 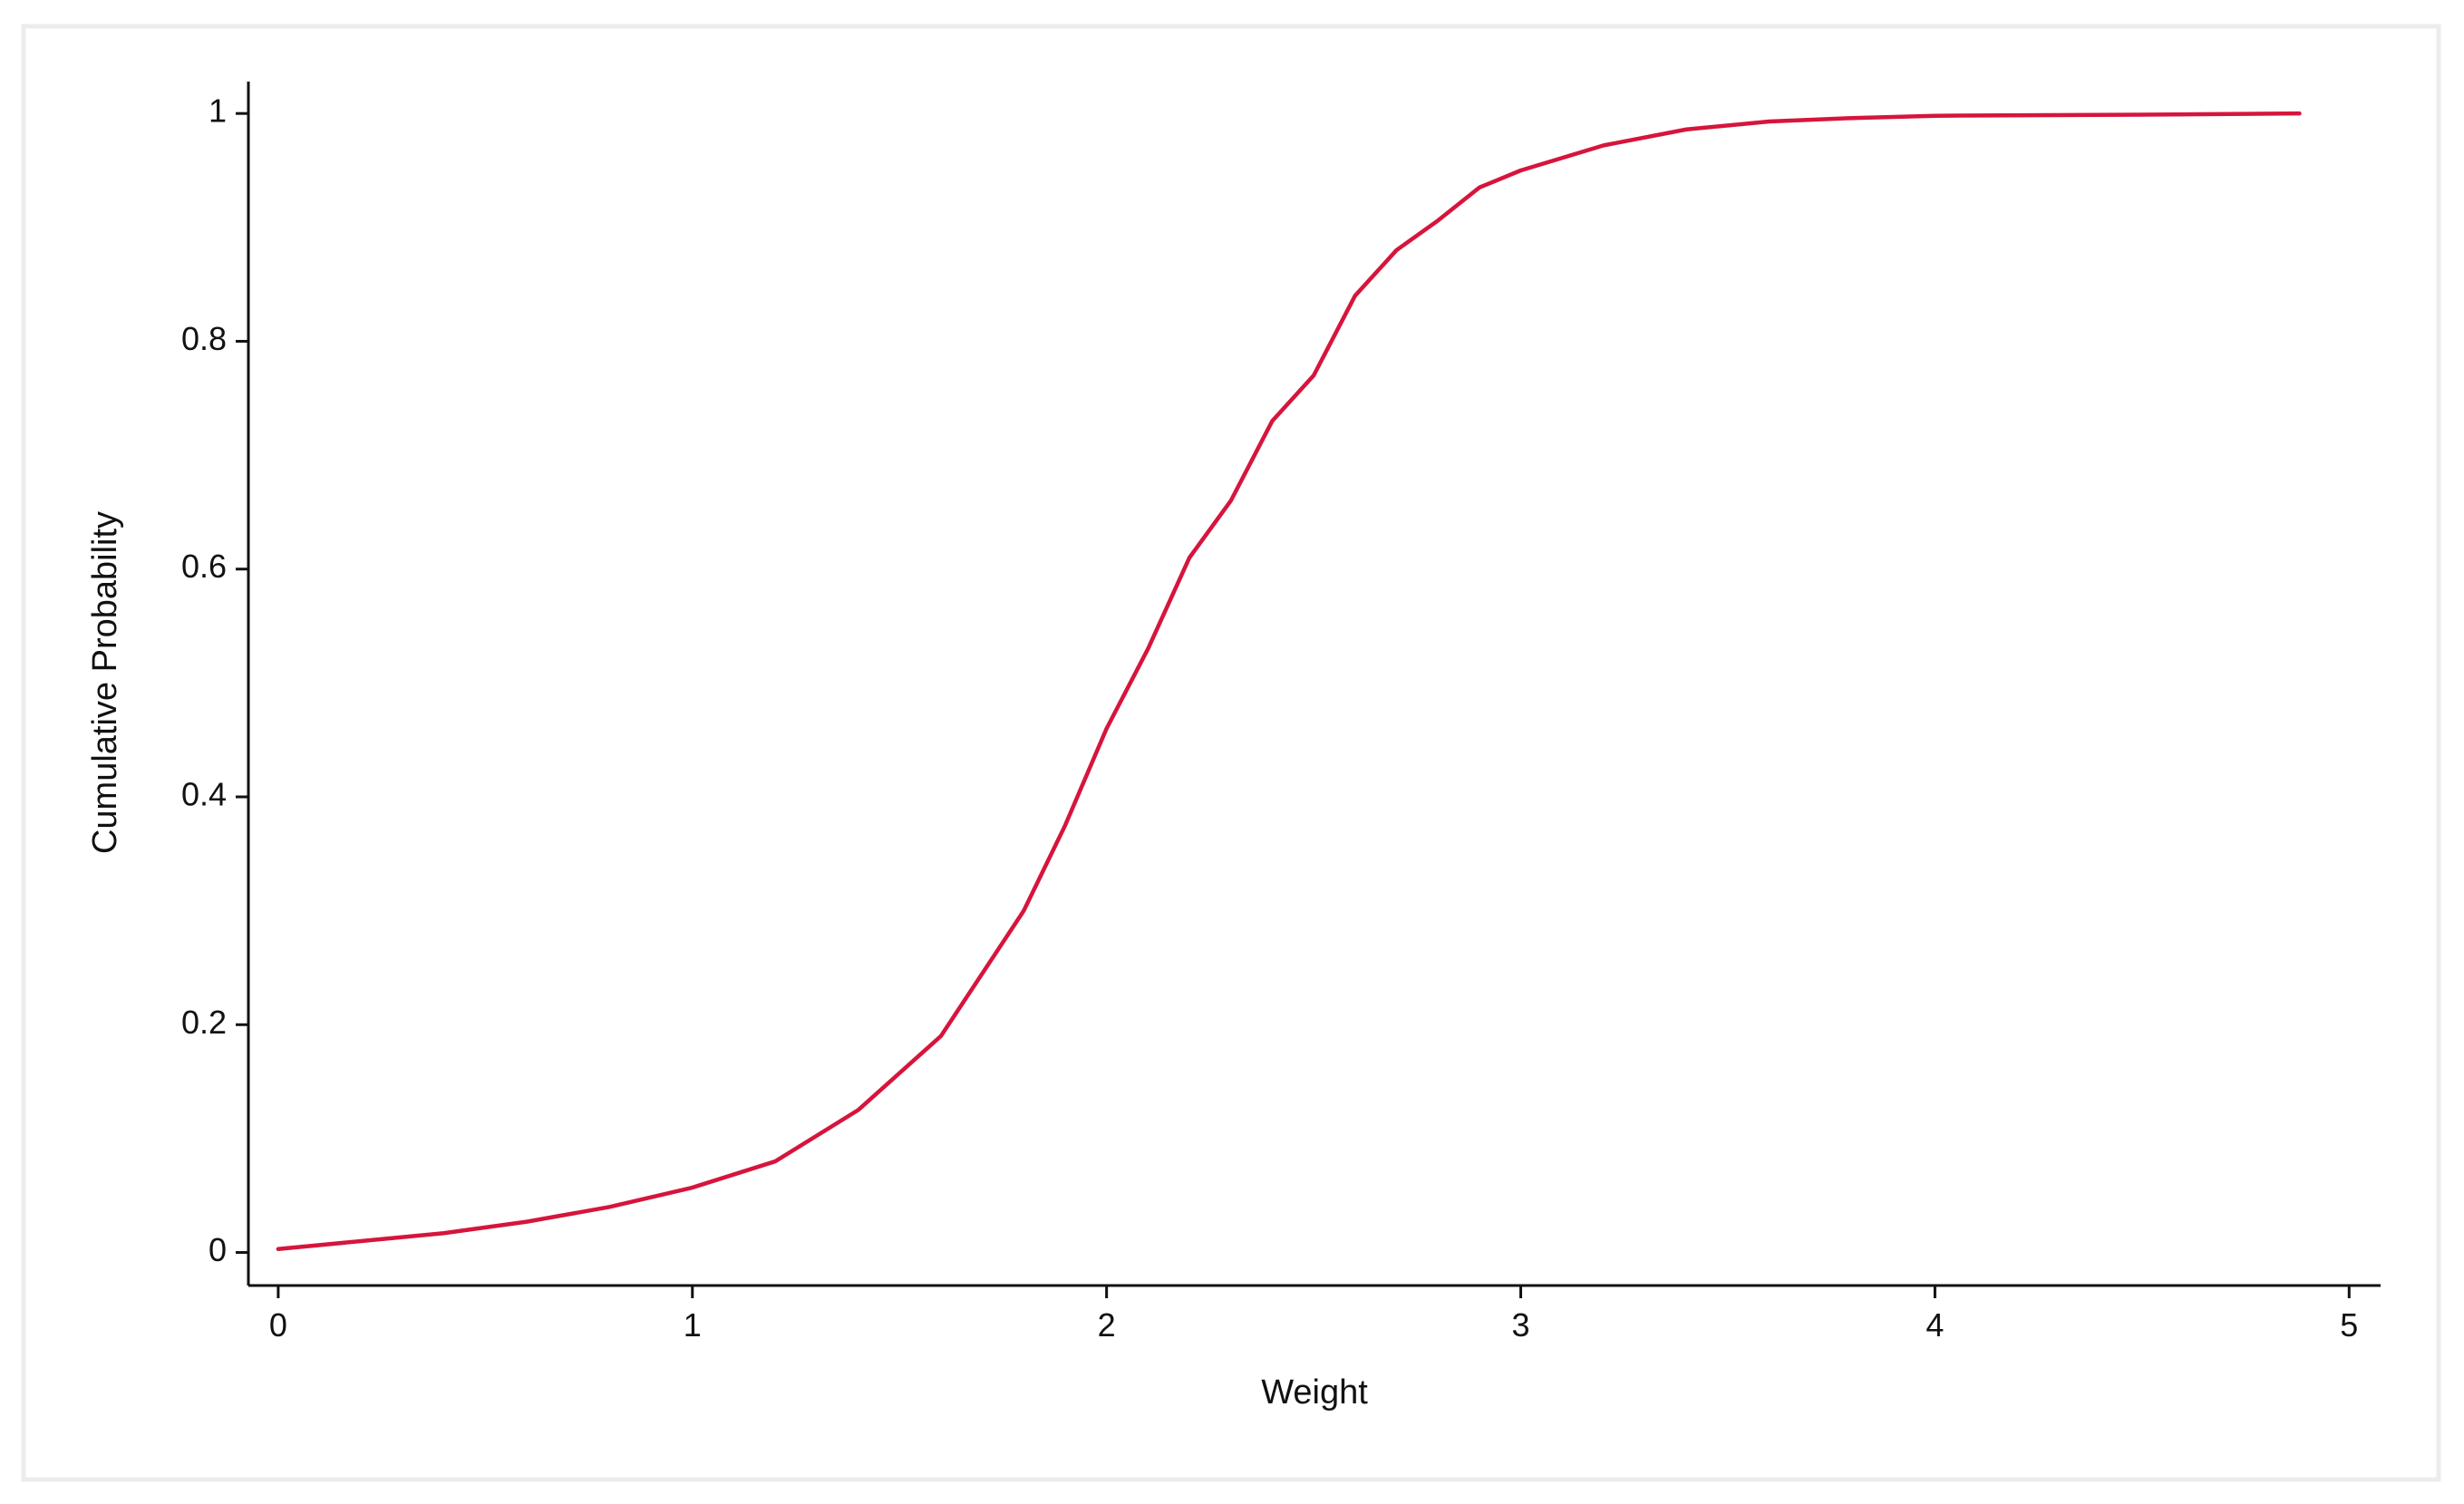 What do you see at coordinates (278, 1325) in the screenshot?
I see `x-tick-label: 0` at bounding box center [278, 1325].